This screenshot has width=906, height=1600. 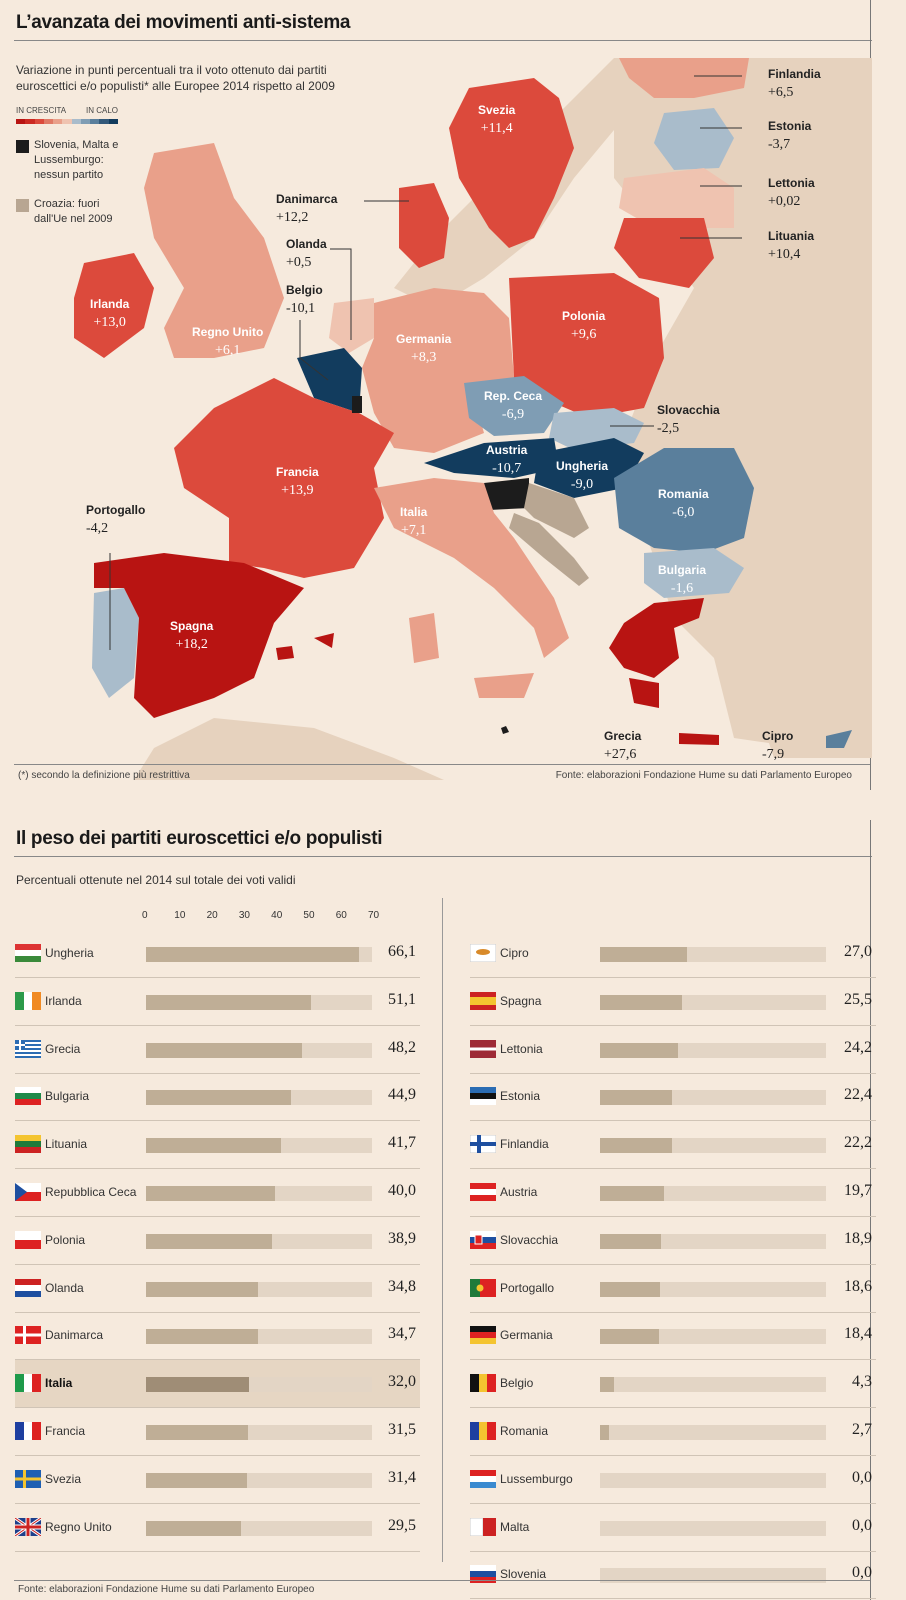 What do you see at coordinates (791, 245) in the screenshot?
I see `map-label-lituania: Lituania +10,4` at bounding box center [791, 245].